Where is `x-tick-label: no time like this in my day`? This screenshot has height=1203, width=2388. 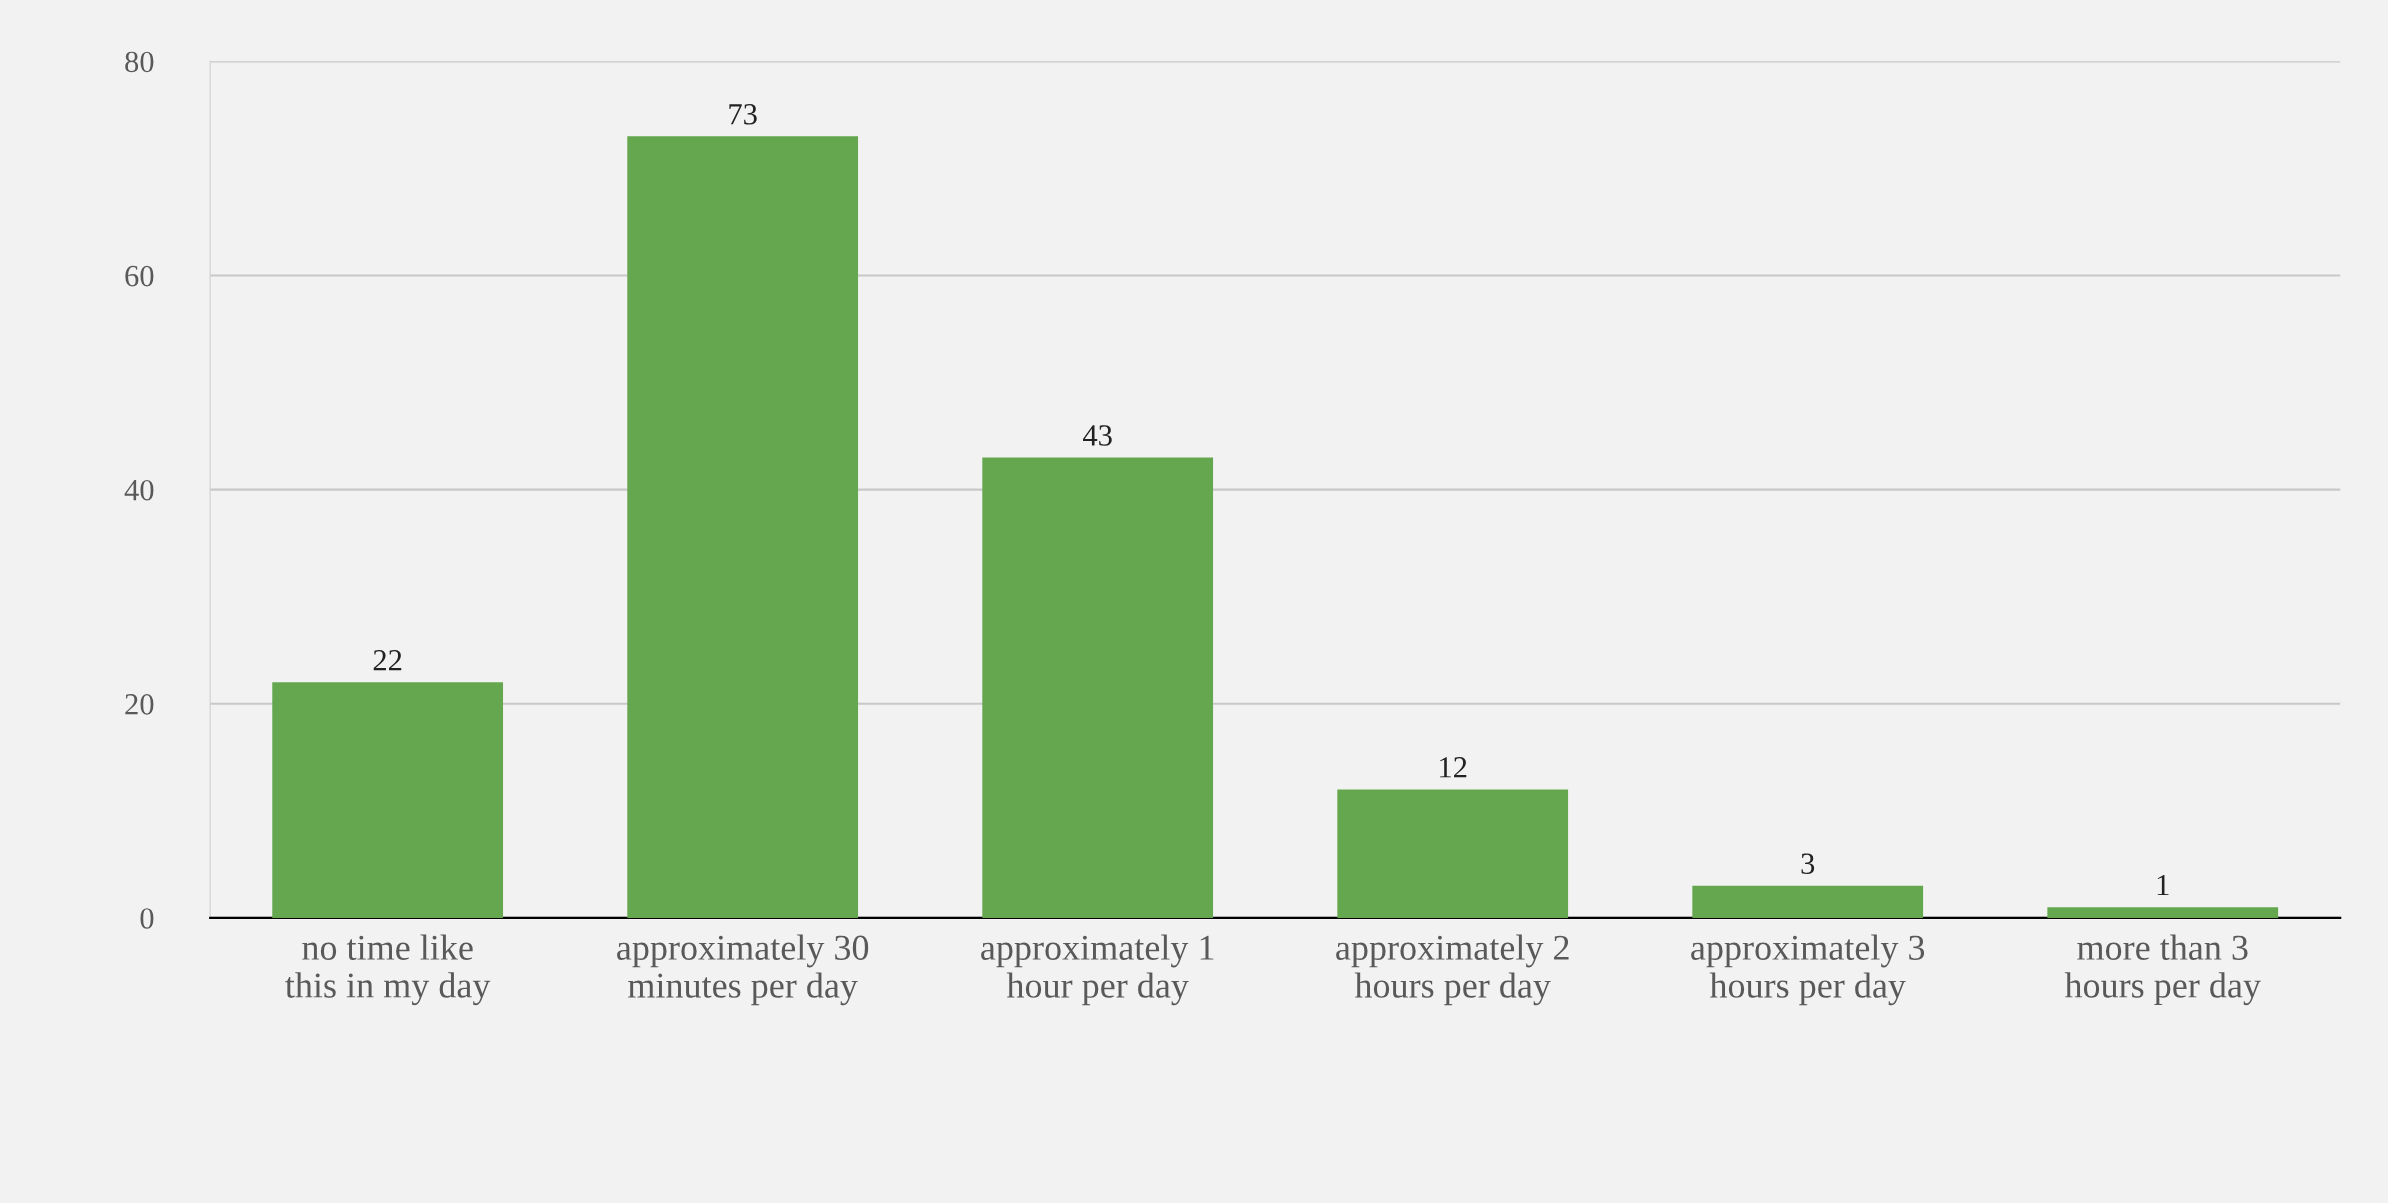 x-tick-label: no time like this in my day is located at coordinates (388, 970).